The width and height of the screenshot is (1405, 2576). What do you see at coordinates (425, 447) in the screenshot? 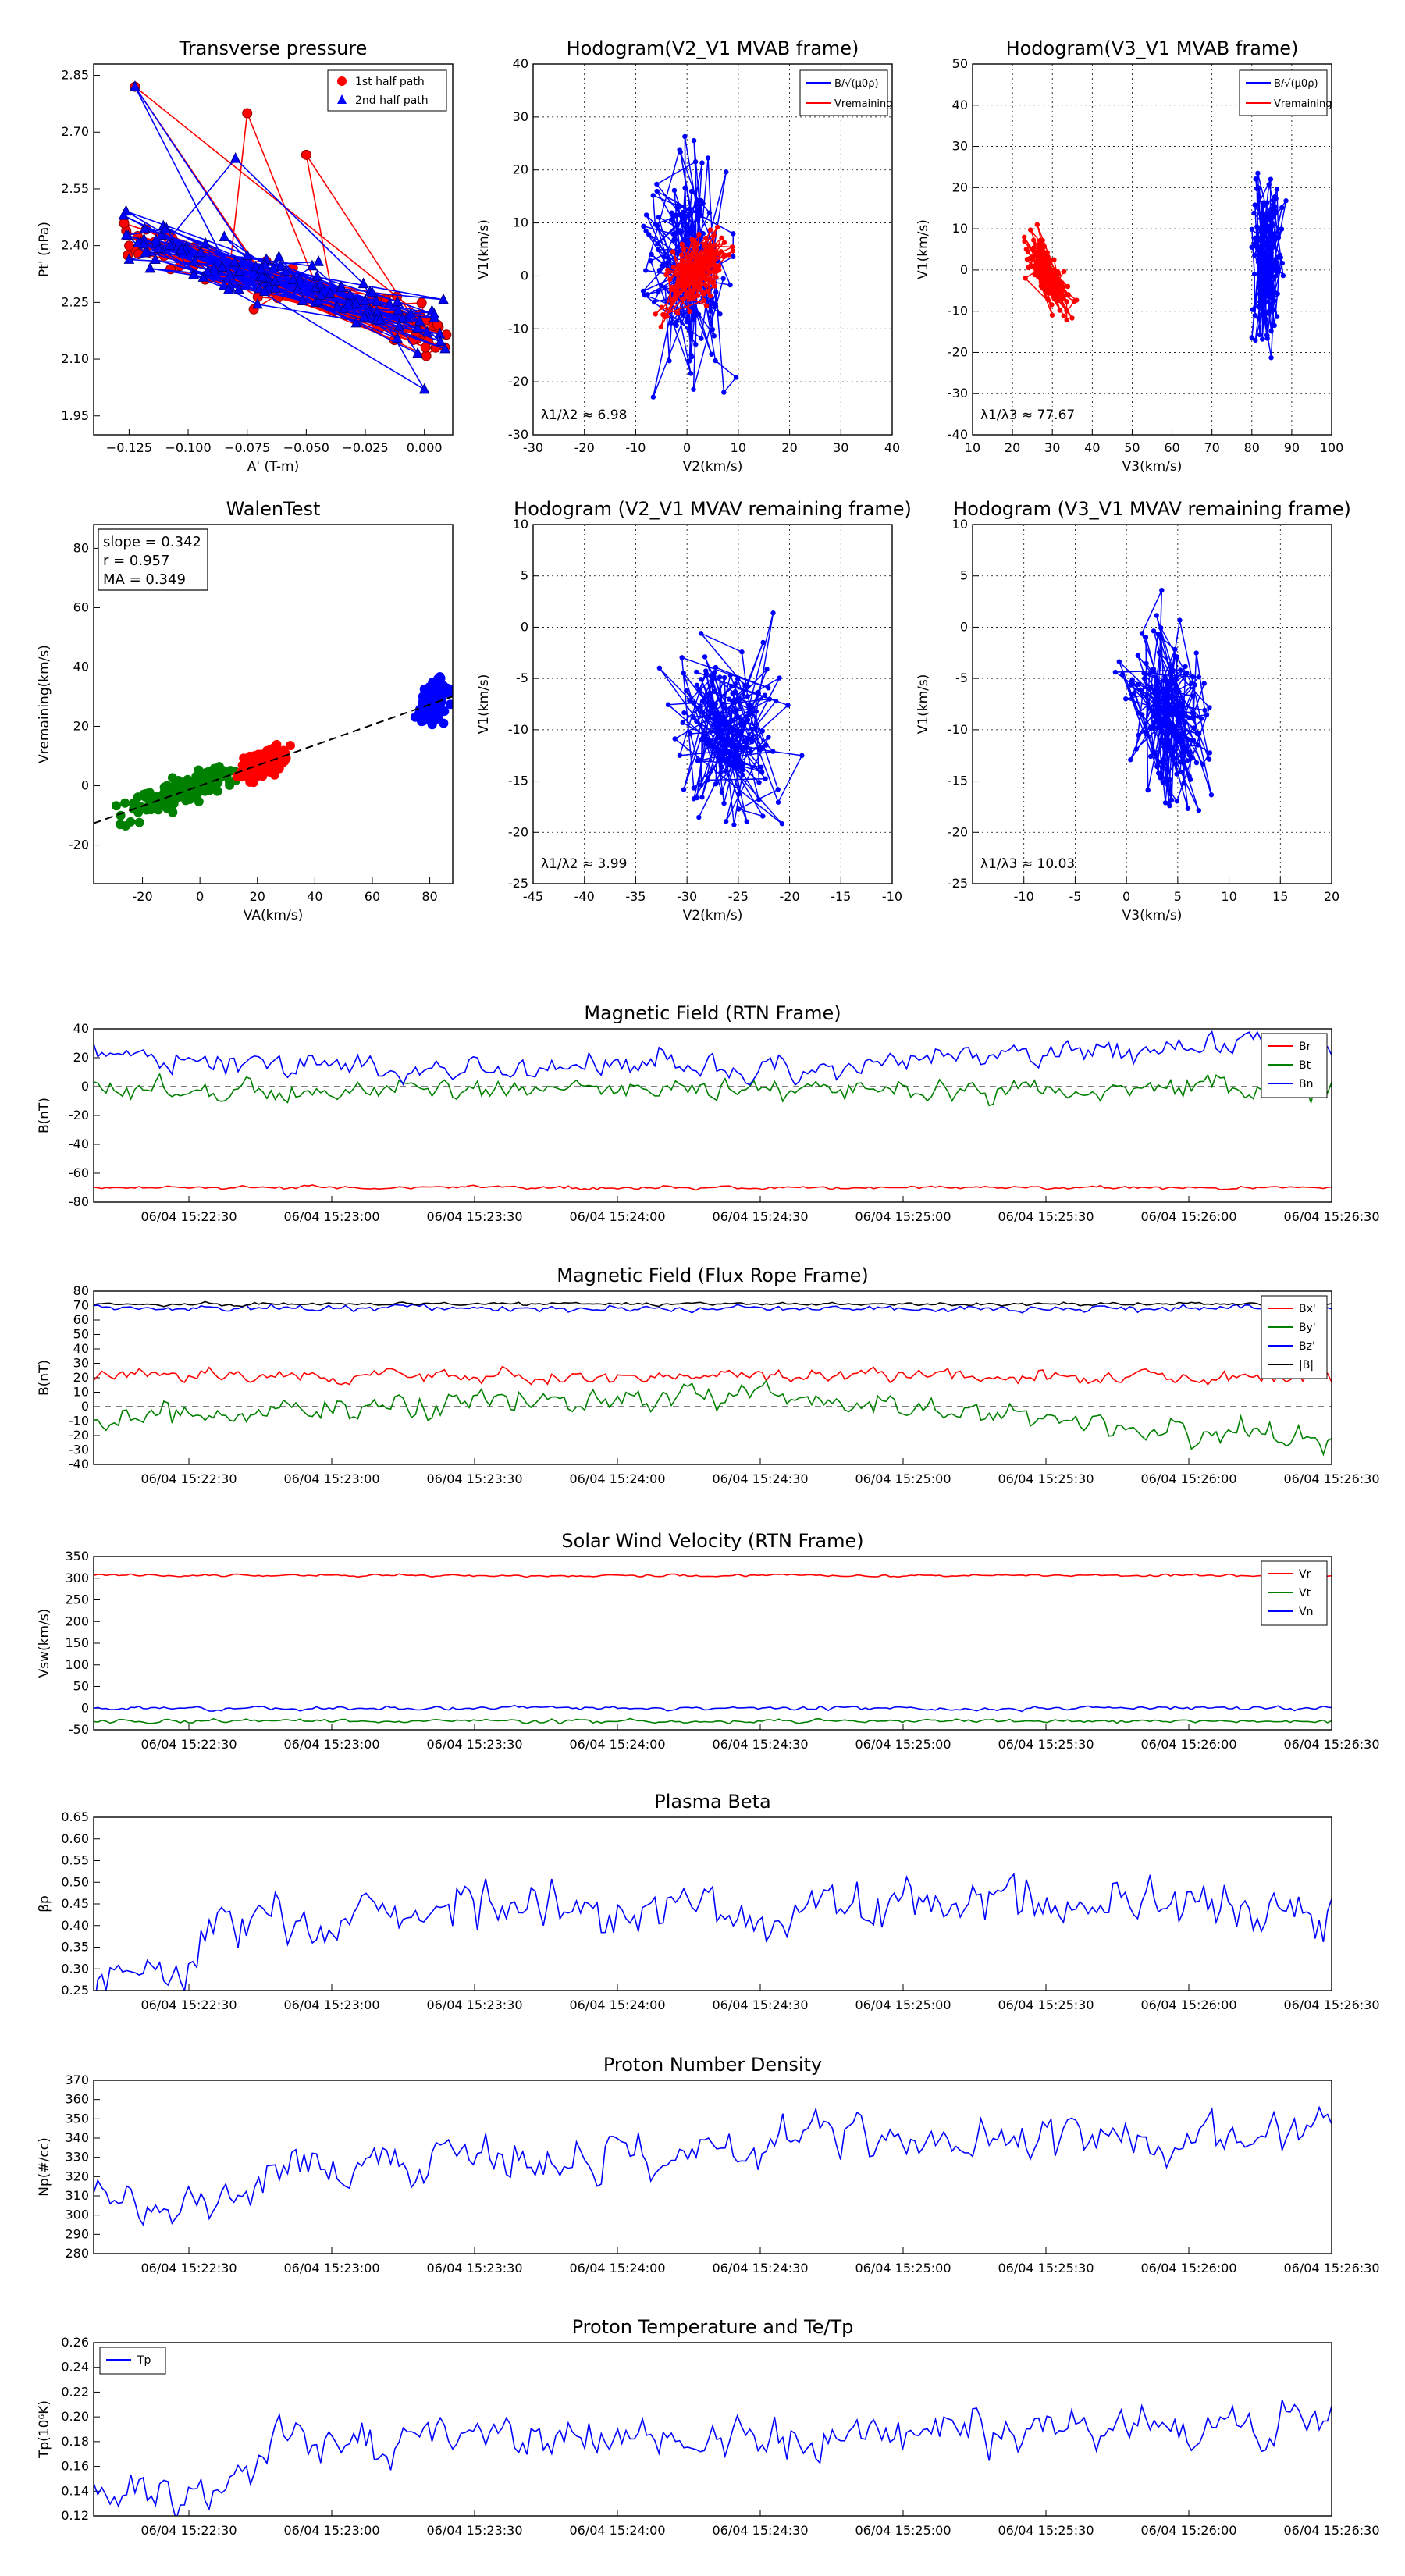
I see `x-tick-label: 0.000` at bounding box center [425, 447].